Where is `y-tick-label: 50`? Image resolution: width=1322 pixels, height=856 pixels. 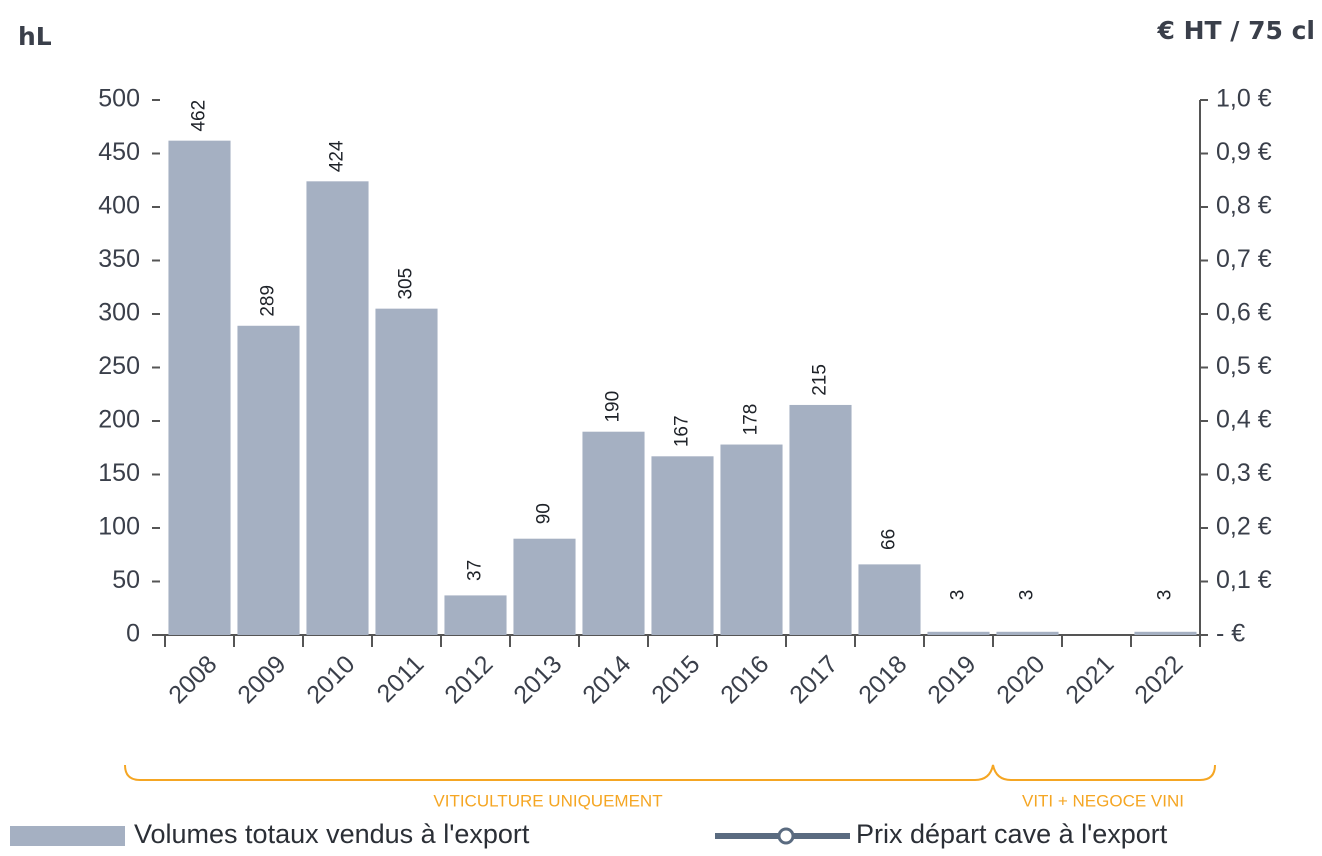 y-tick-label: 50 is located at coordinates (126, 580).